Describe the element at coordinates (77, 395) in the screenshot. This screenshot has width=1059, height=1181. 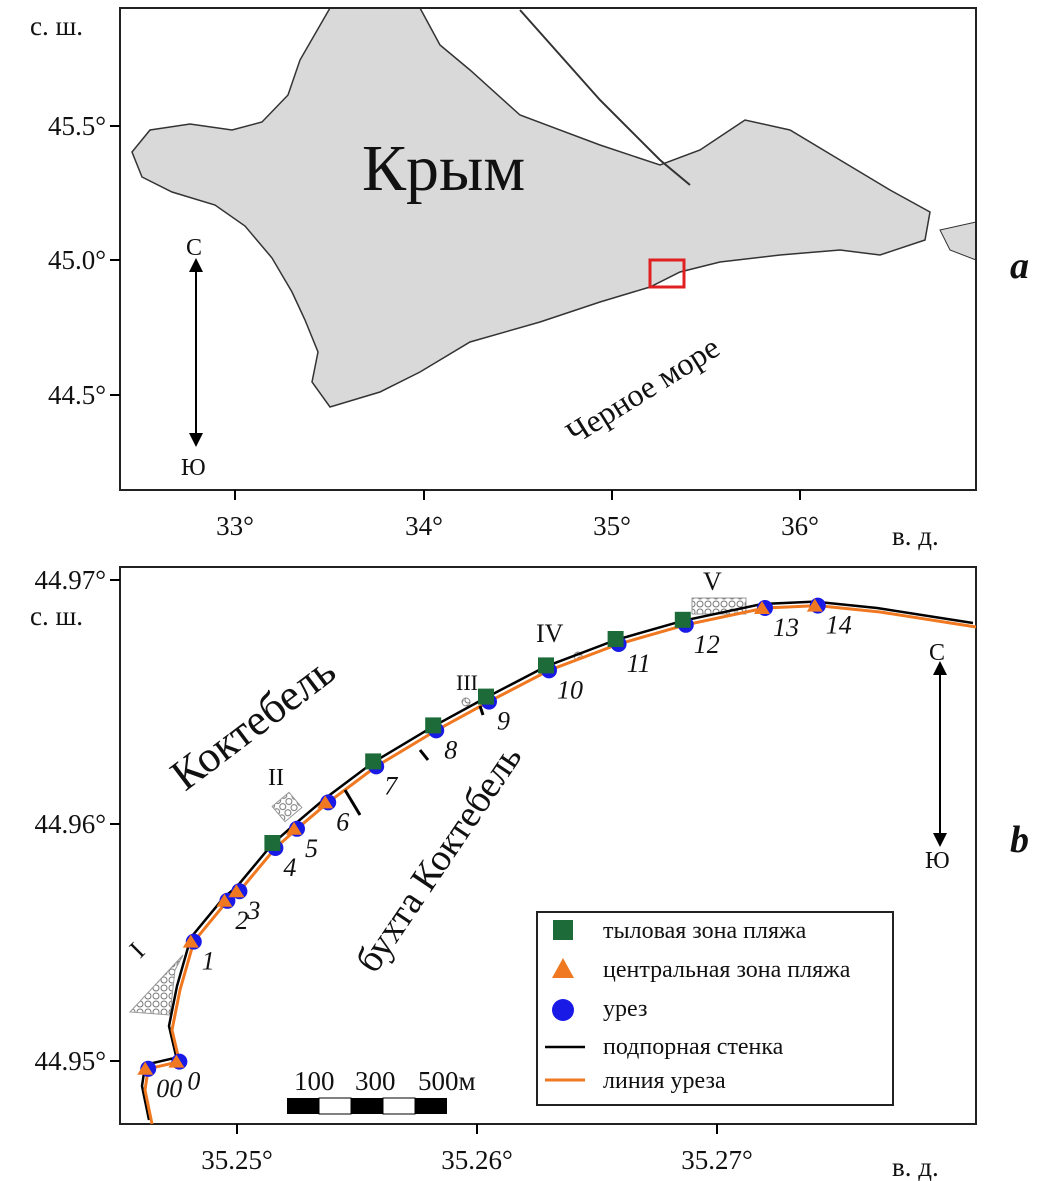
I see `tick-label: 44.5°` at that location.